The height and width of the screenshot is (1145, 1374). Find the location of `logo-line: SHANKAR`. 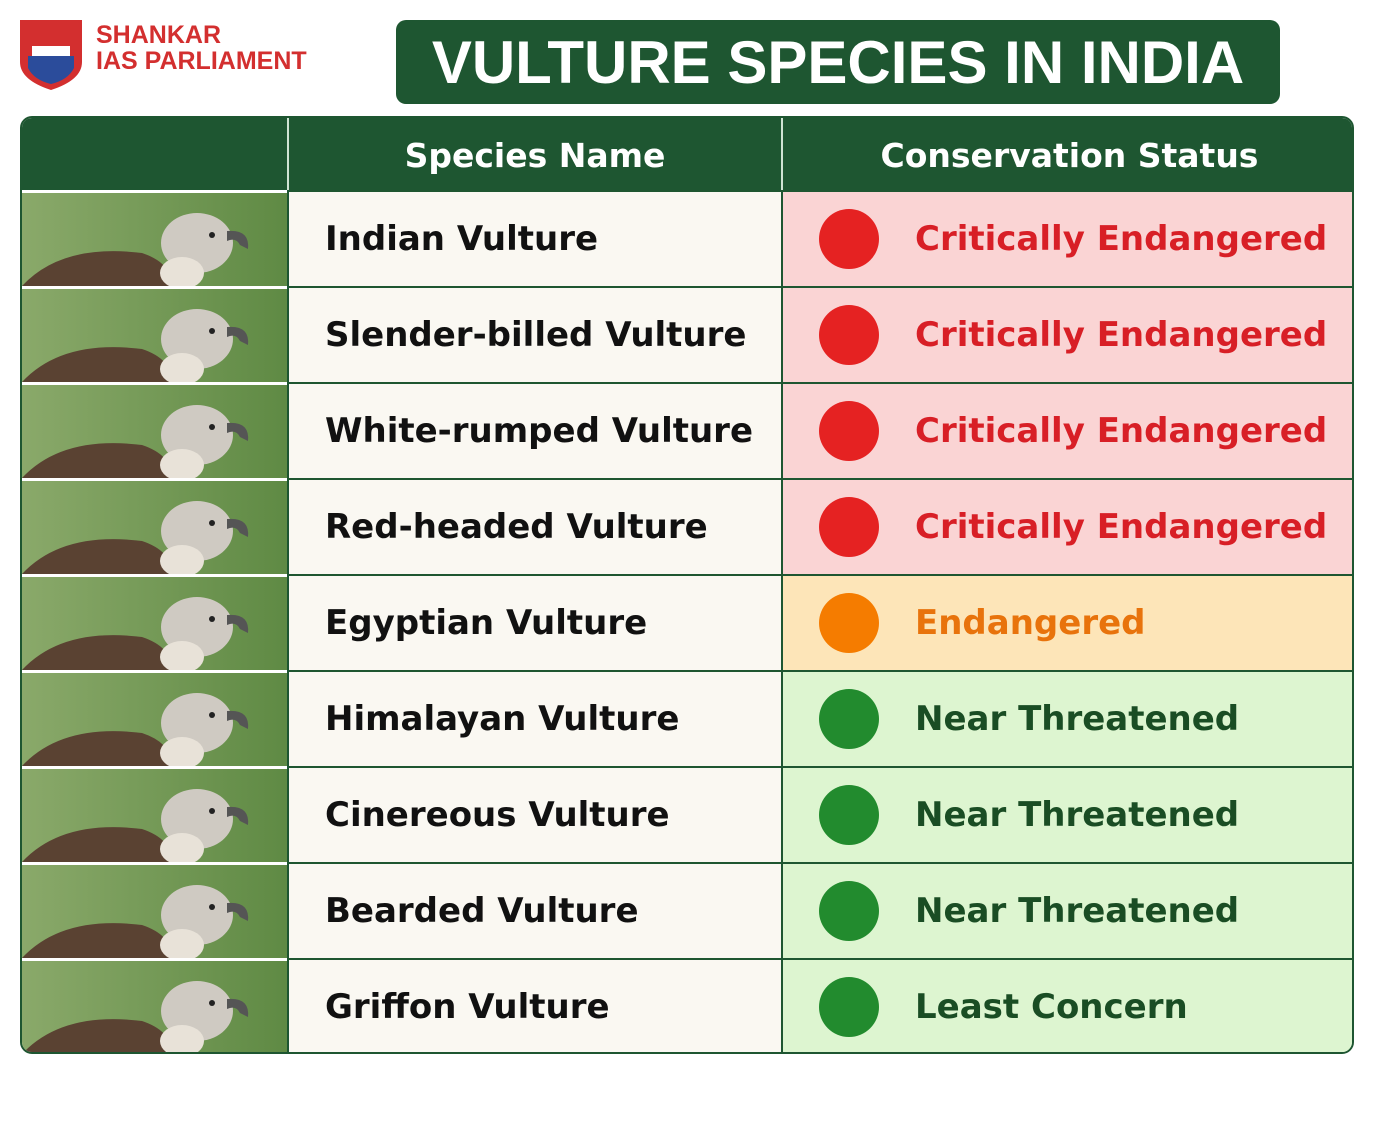

logo-line: SHANKAR is located at coordinates (158, 35).